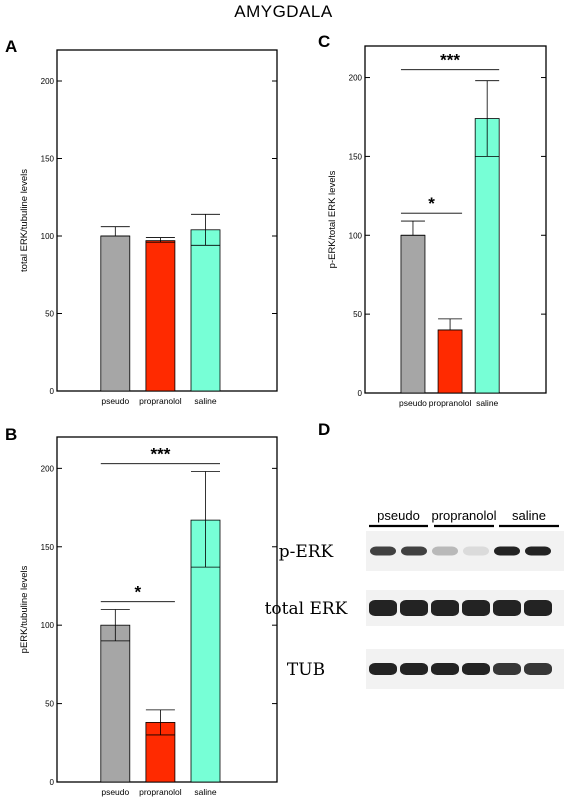 The height and width of the screenshot is (801, 567). Describe the element at coordinates (49, 314) in the screenshot. I see `chart-a-ytick-label: 50` at that location.